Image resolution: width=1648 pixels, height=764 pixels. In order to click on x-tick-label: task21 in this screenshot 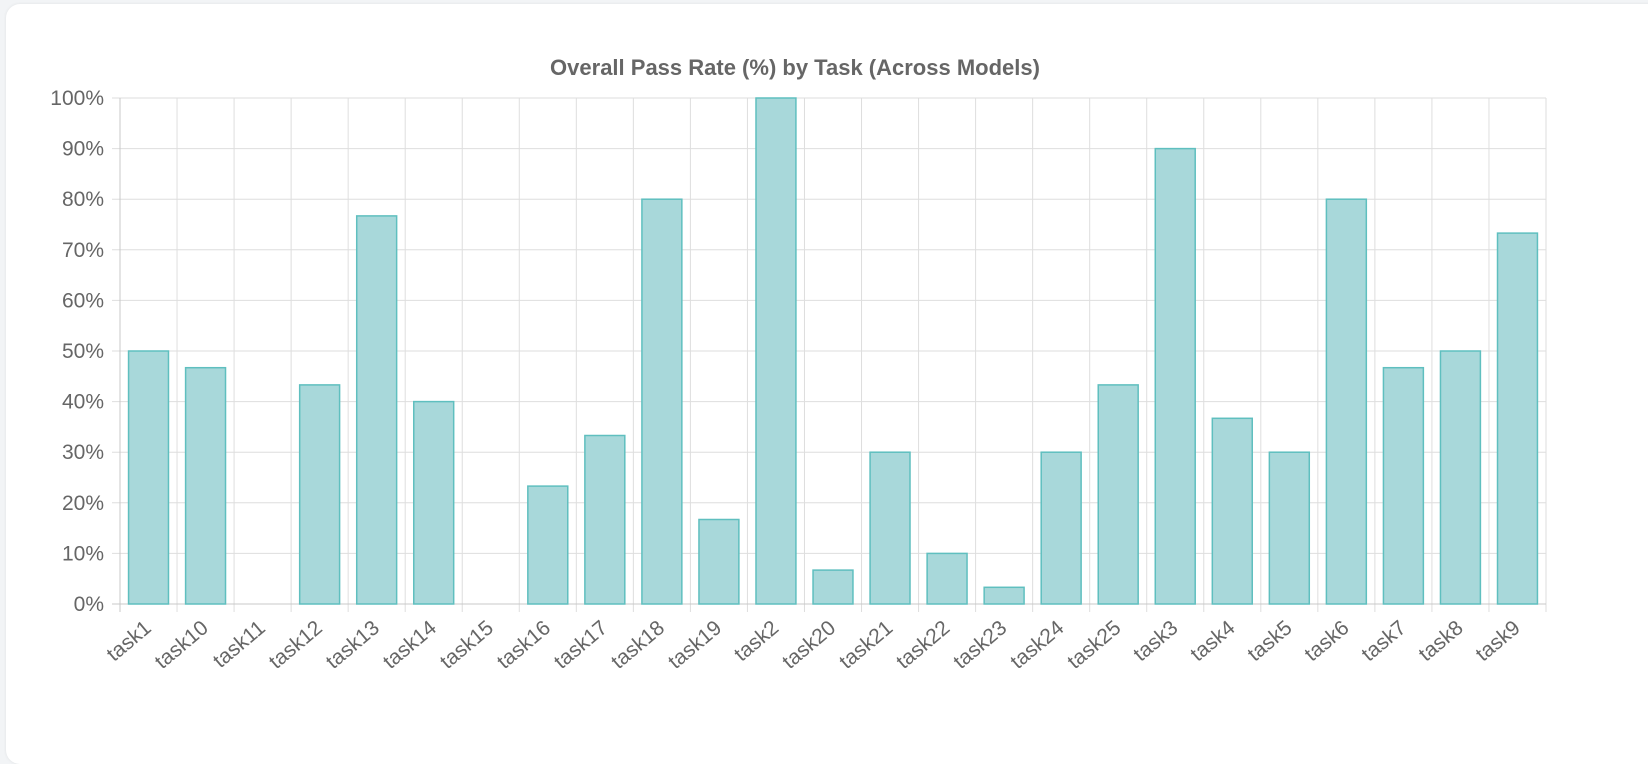, I will do `click(866, 644)`.